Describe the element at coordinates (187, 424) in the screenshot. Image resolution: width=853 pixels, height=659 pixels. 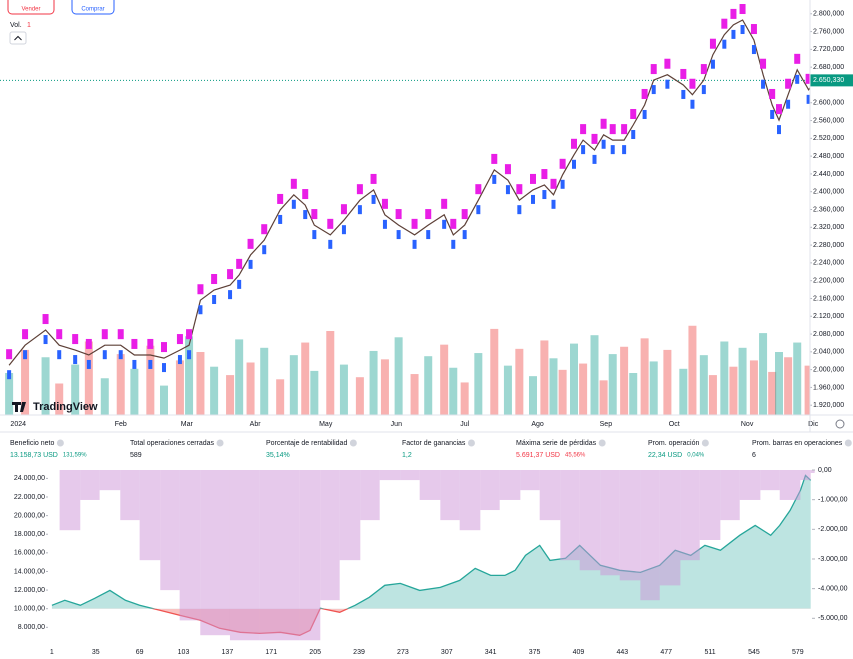
I see `x-tick-label: Mar` at that location.